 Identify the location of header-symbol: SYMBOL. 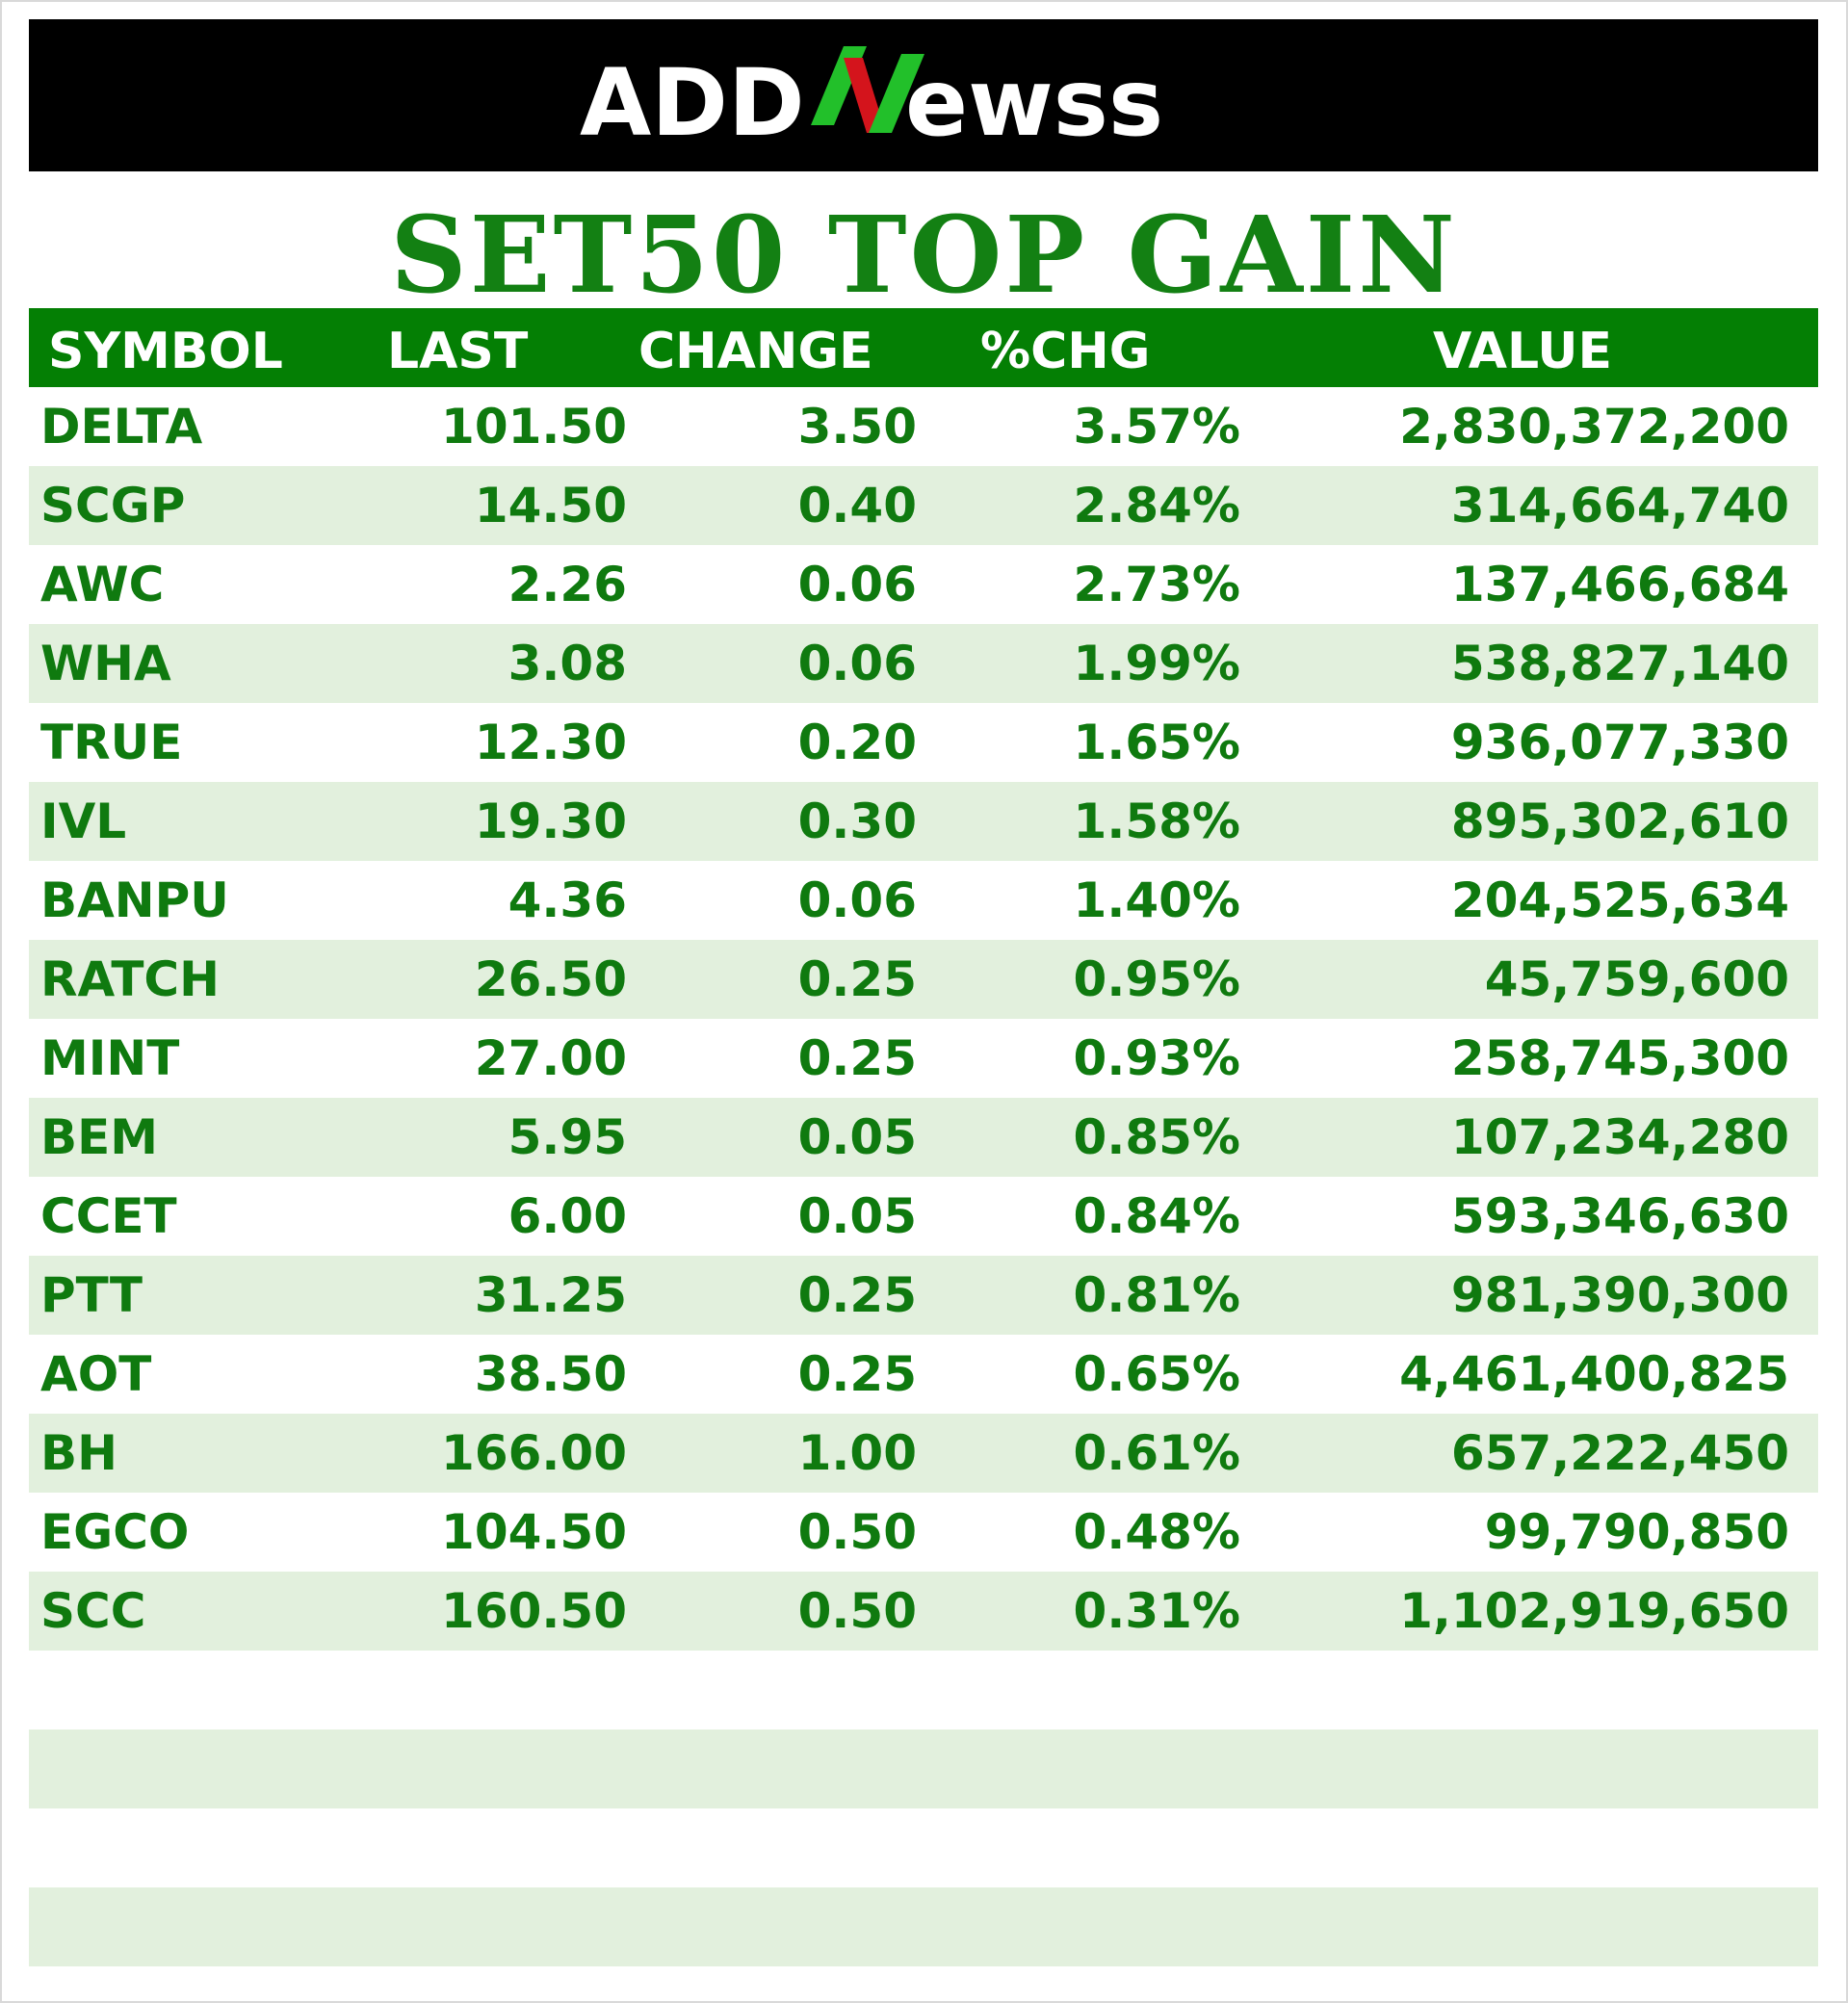
(165, 351).